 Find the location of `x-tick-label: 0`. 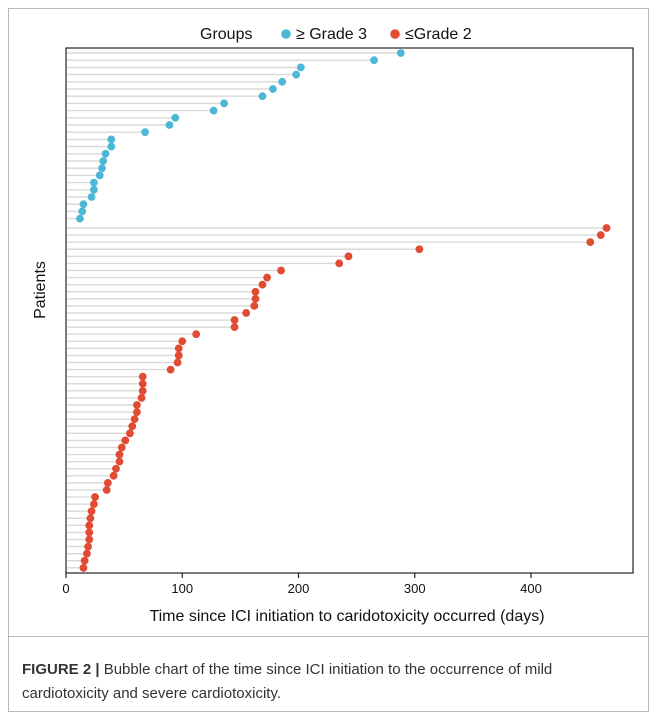

x-tick-label: 0 is located at coordinates (65, 588).